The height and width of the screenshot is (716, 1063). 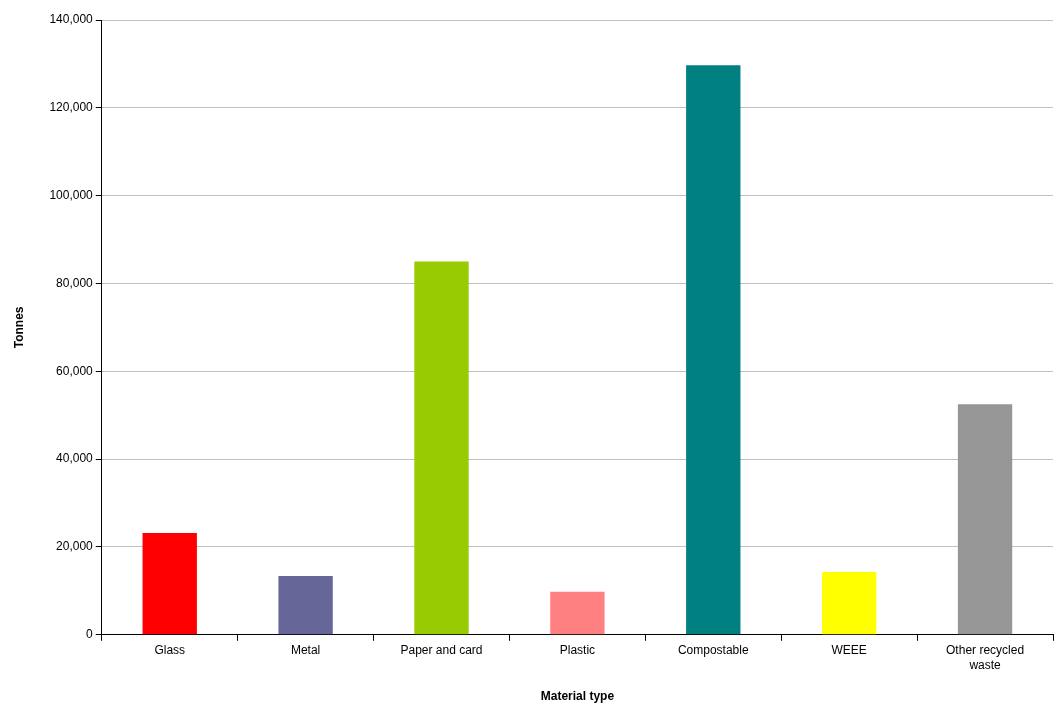 What do you see at coordinates (577, 696) in the screenshot?
I see `x-axis-title: Material type` at bounding box center [577, 696].